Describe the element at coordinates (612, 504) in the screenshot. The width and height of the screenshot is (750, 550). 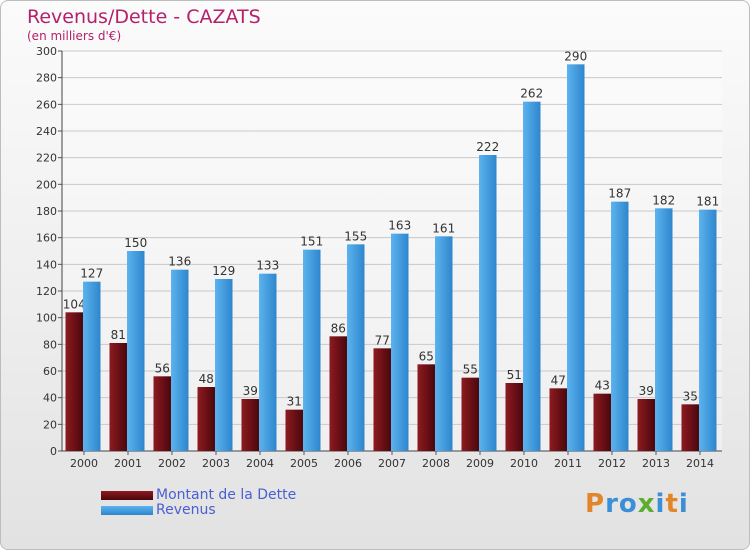
I see `logo-letter: r` at that location.